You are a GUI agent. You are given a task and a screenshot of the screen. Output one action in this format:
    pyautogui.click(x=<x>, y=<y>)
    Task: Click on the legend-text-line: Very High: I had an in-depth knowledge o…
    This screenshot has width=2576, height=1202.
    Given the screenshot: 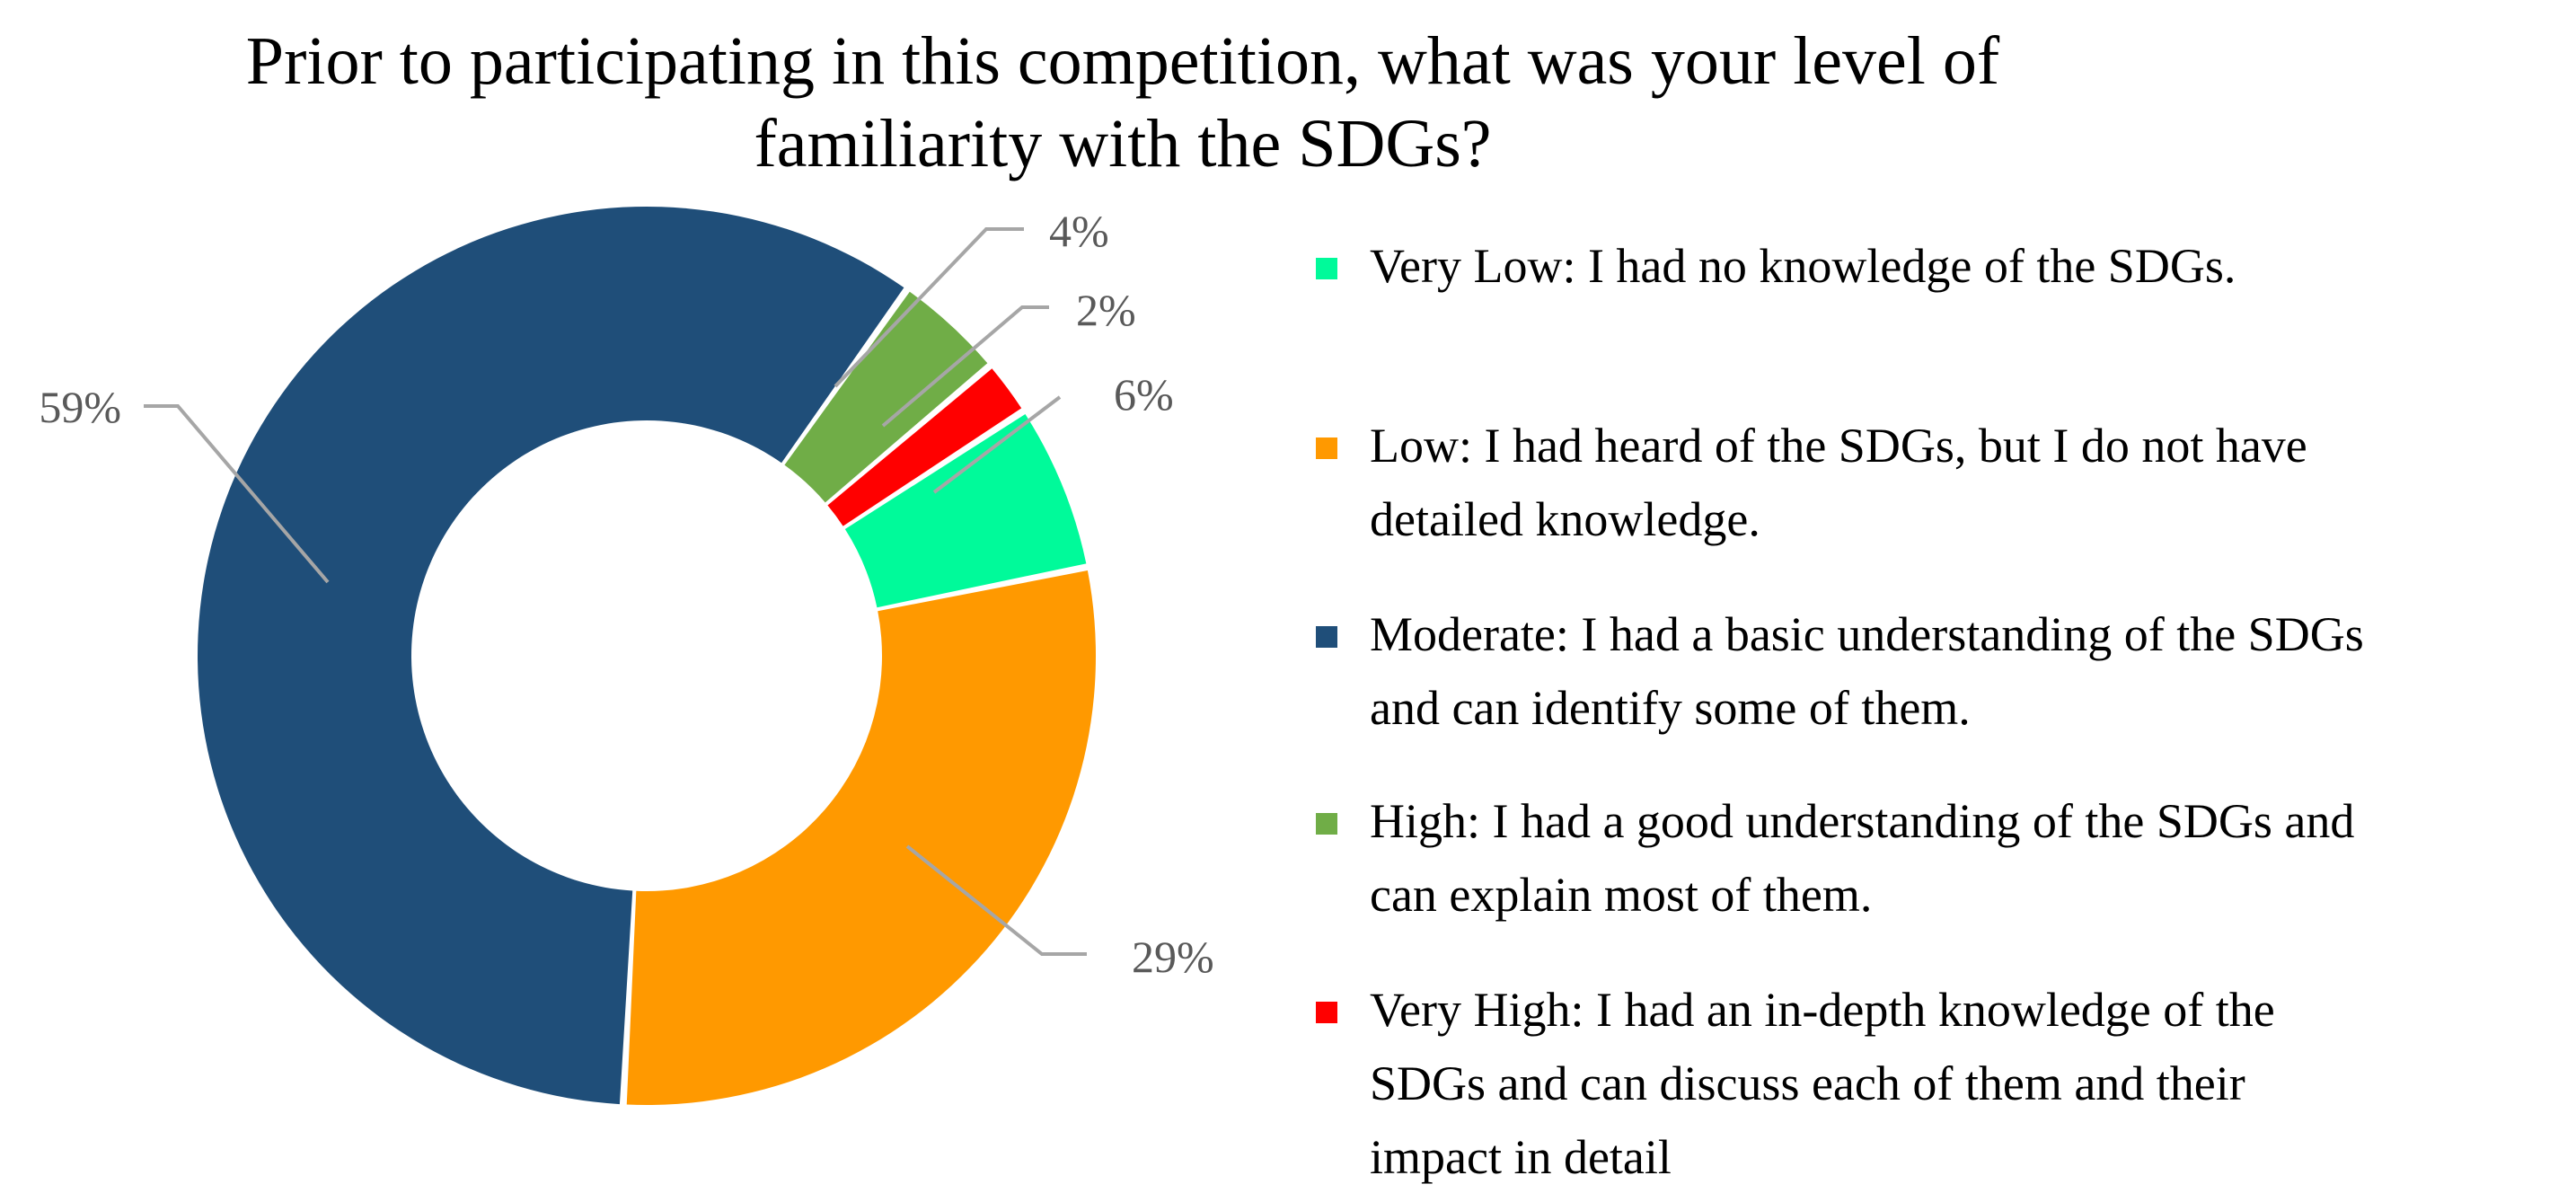 What is the action you would take?
    pyautogui.click(x=1822, y=1010)
    